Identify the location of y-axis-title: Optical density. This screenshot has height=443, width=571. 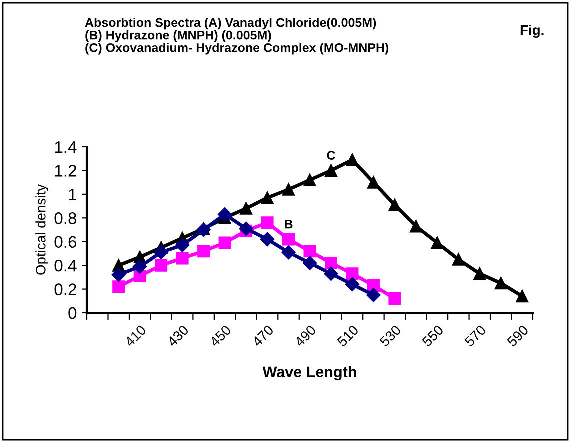
(42, 229).